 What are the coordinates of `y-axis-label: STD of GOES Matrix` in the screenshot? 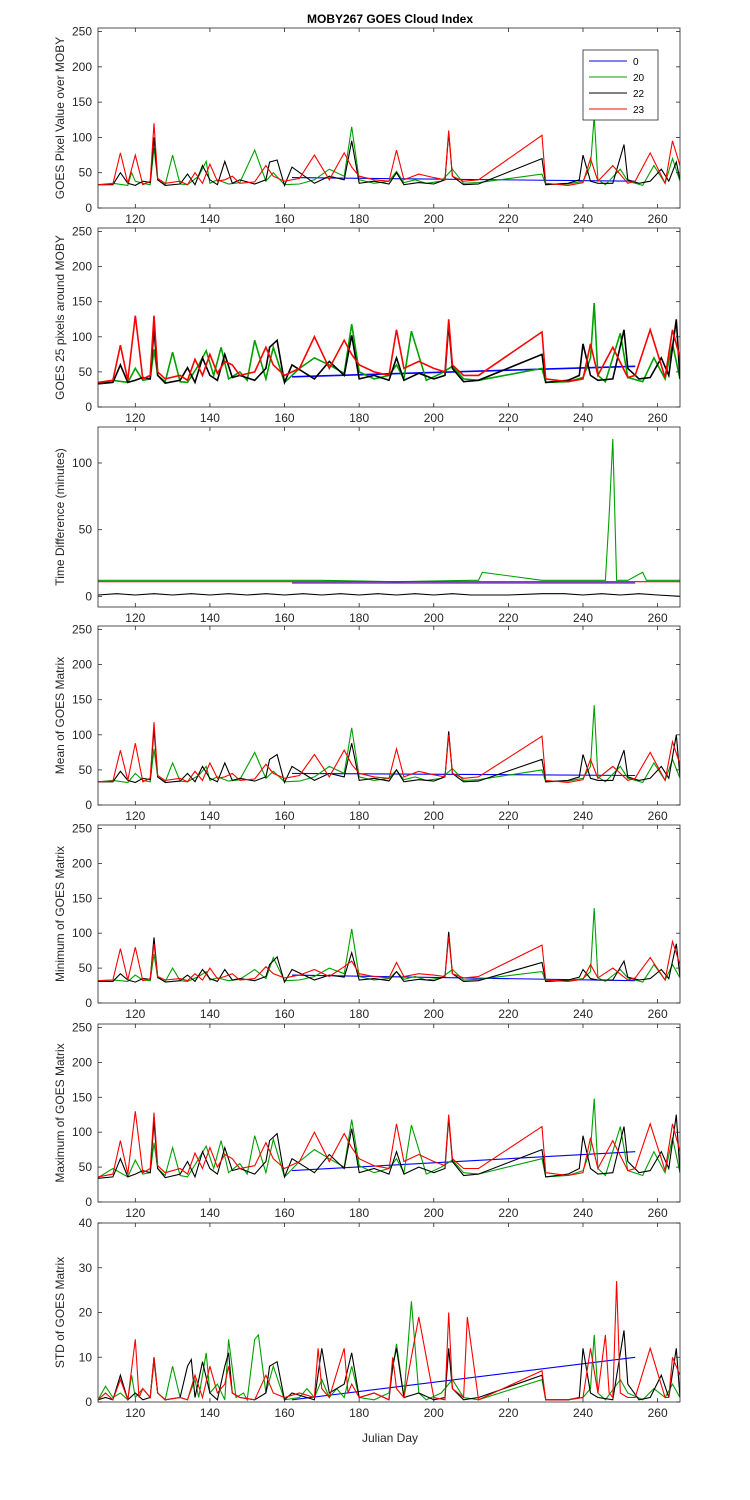 It's located at (60, 1312).